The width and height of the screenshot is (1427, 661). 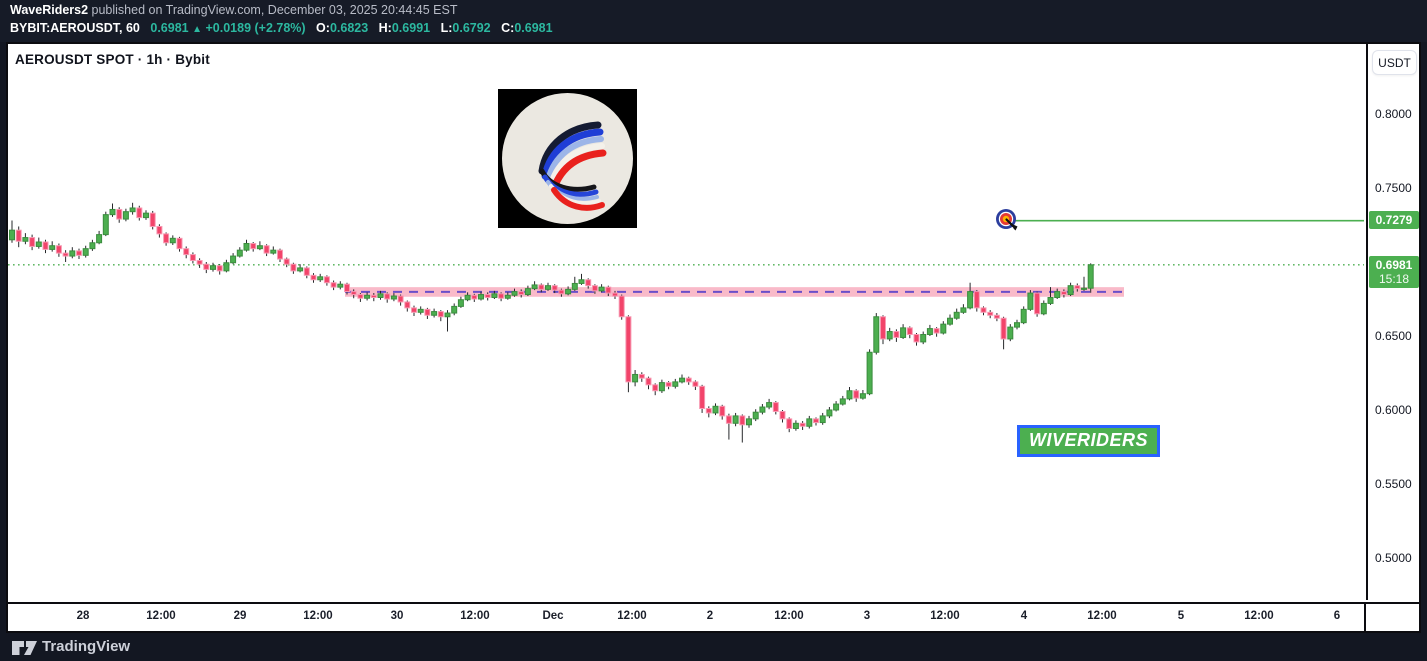 What do you see at coordinates (471, 28) in the screenshot?
I see `low-value: 0.6792` at bounding box center [471, 28].